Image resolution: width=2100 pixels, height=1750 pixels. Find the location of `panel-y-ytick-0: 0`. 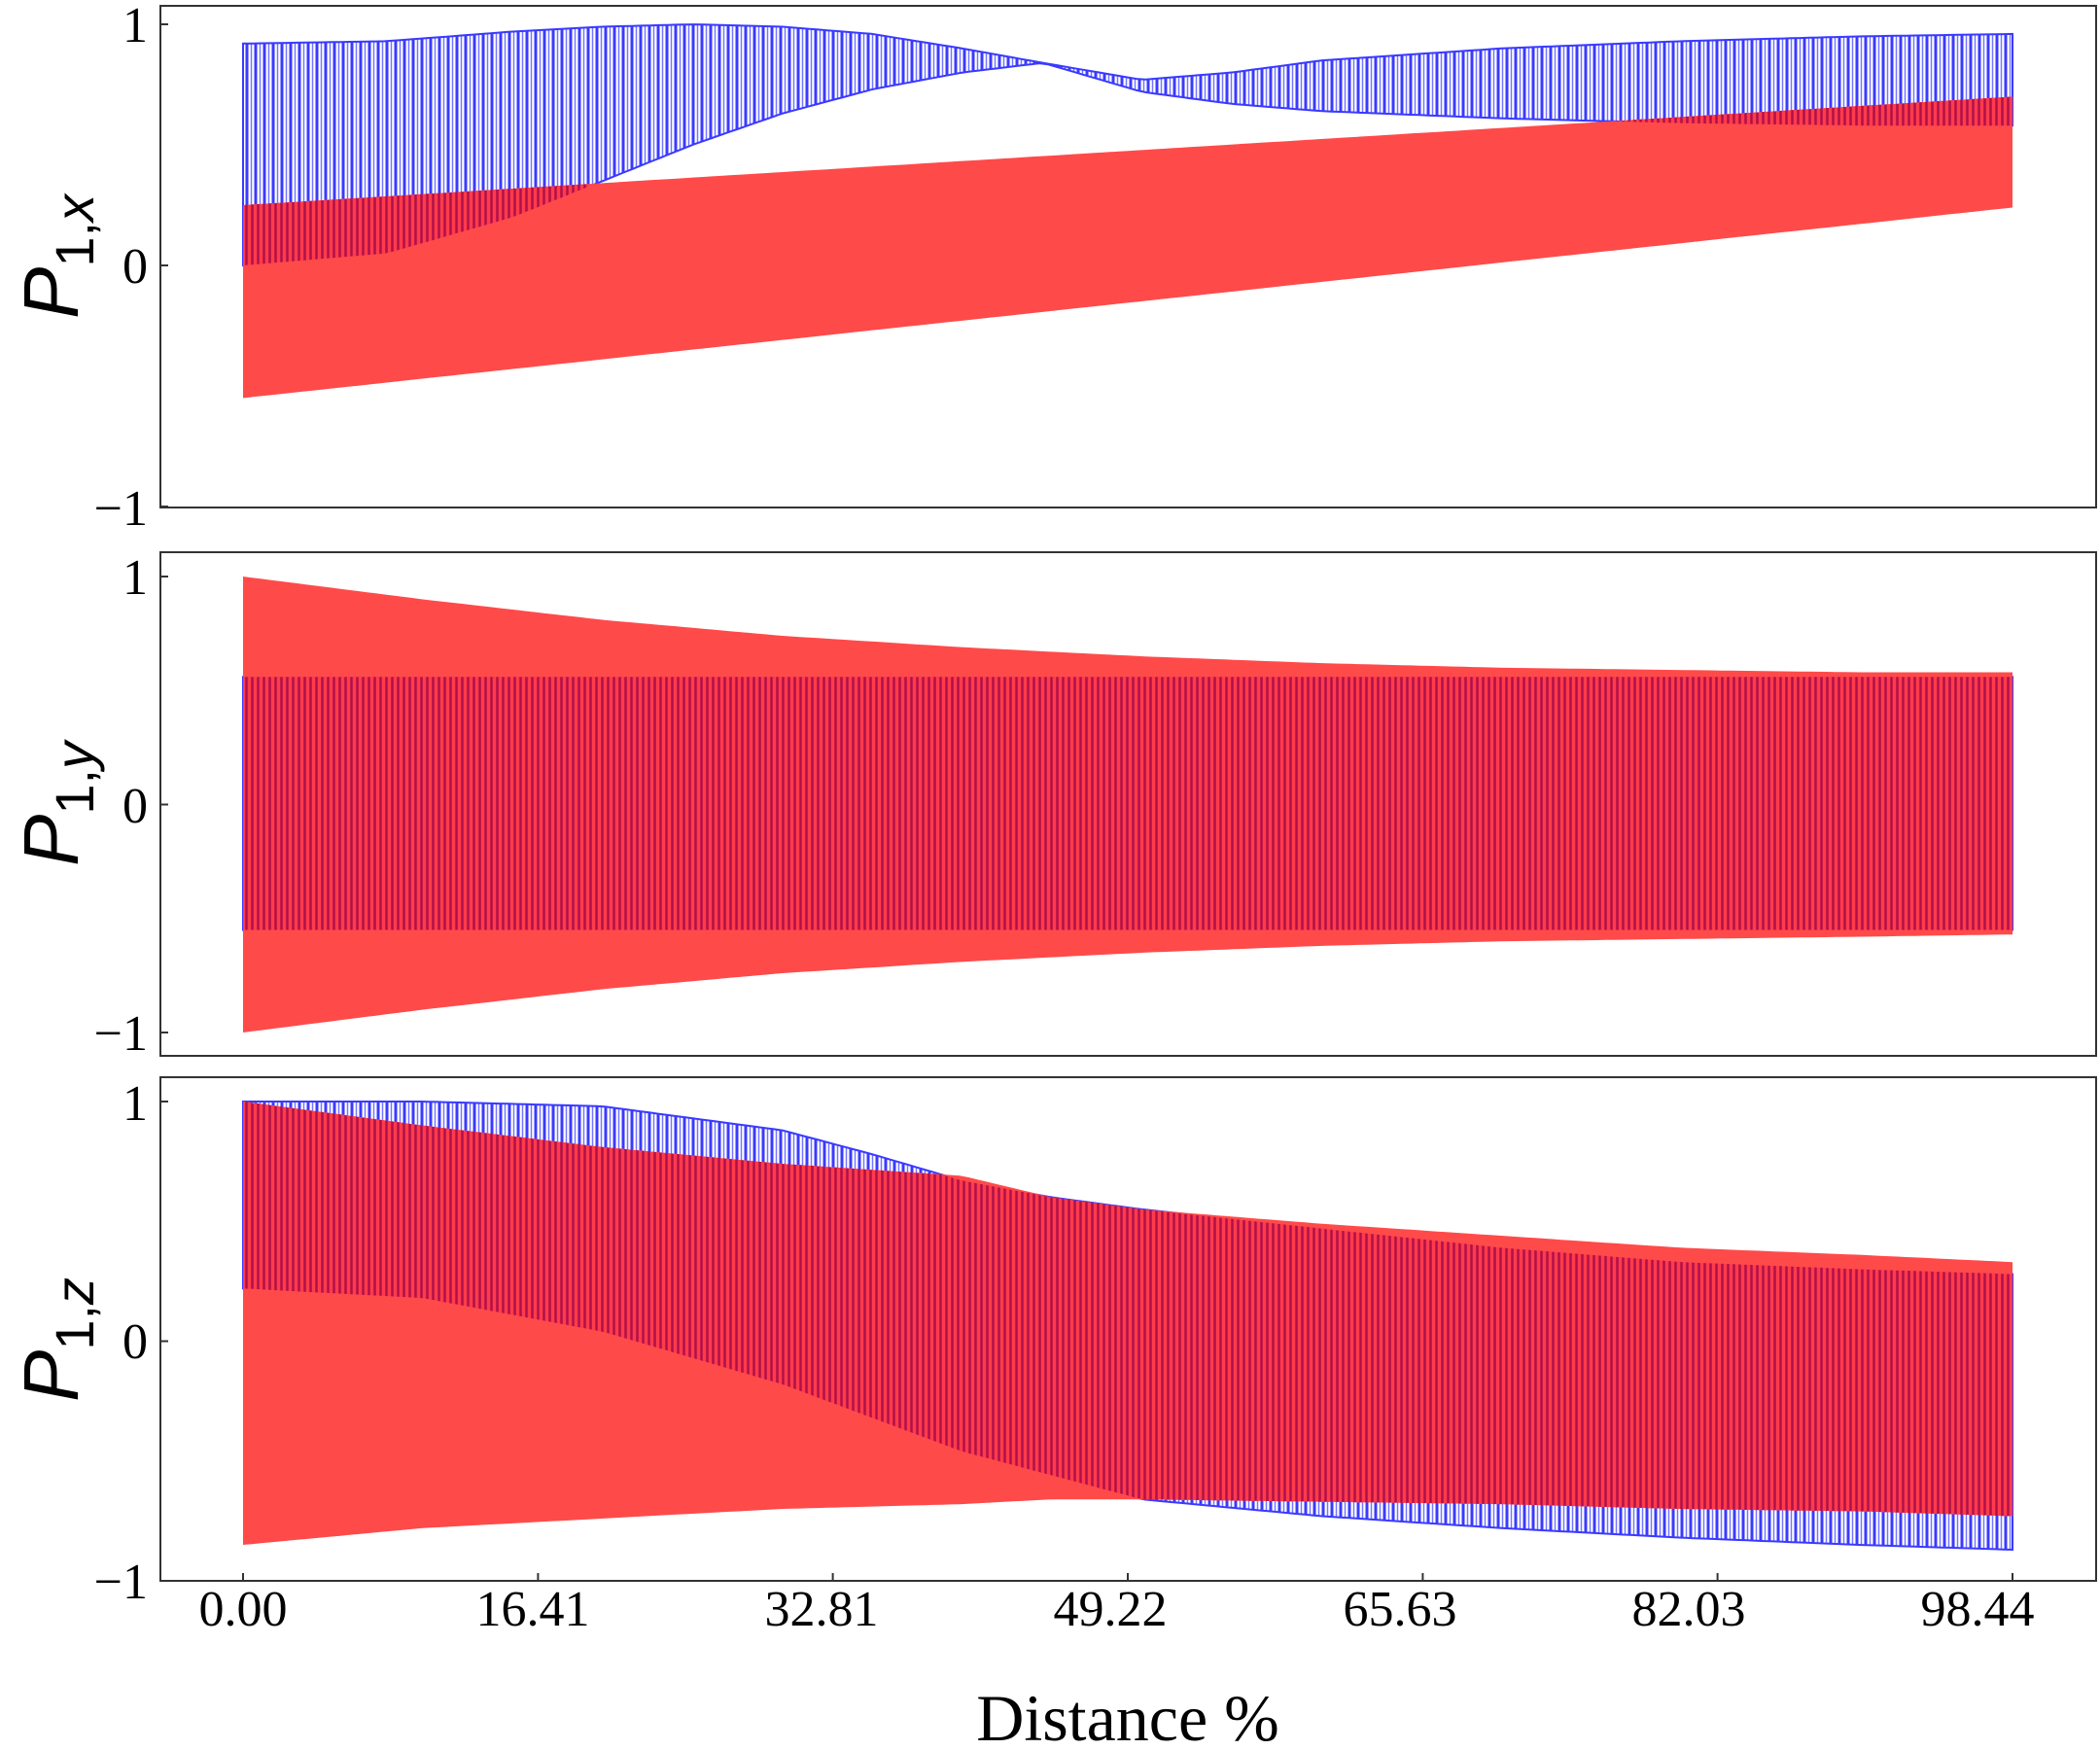

panel-y-ytick-0: 0 is located at coordinates (135, 806).